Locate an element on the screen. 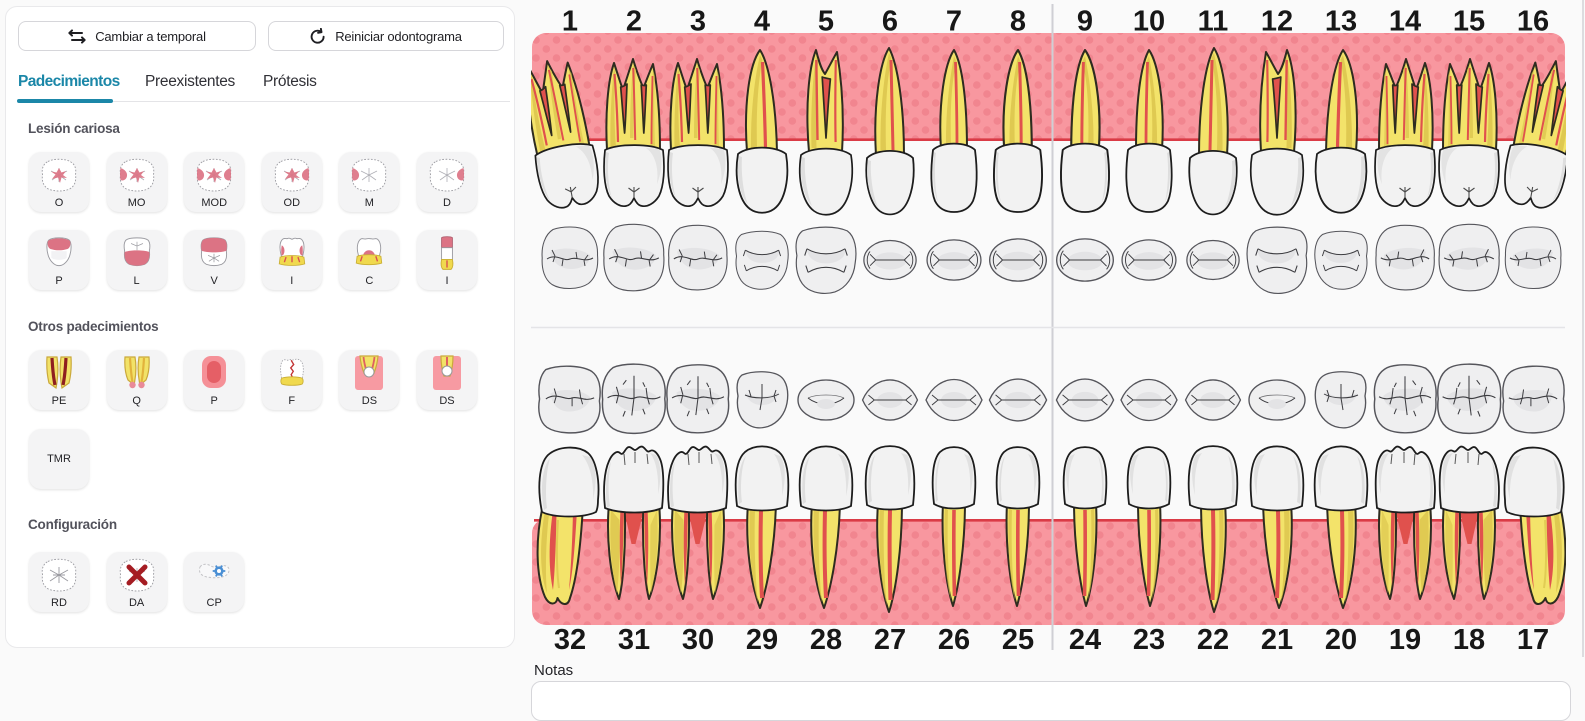 This screenshot has height=721, width=1585. svg-text: 28 is located at coordinates (826, 640).